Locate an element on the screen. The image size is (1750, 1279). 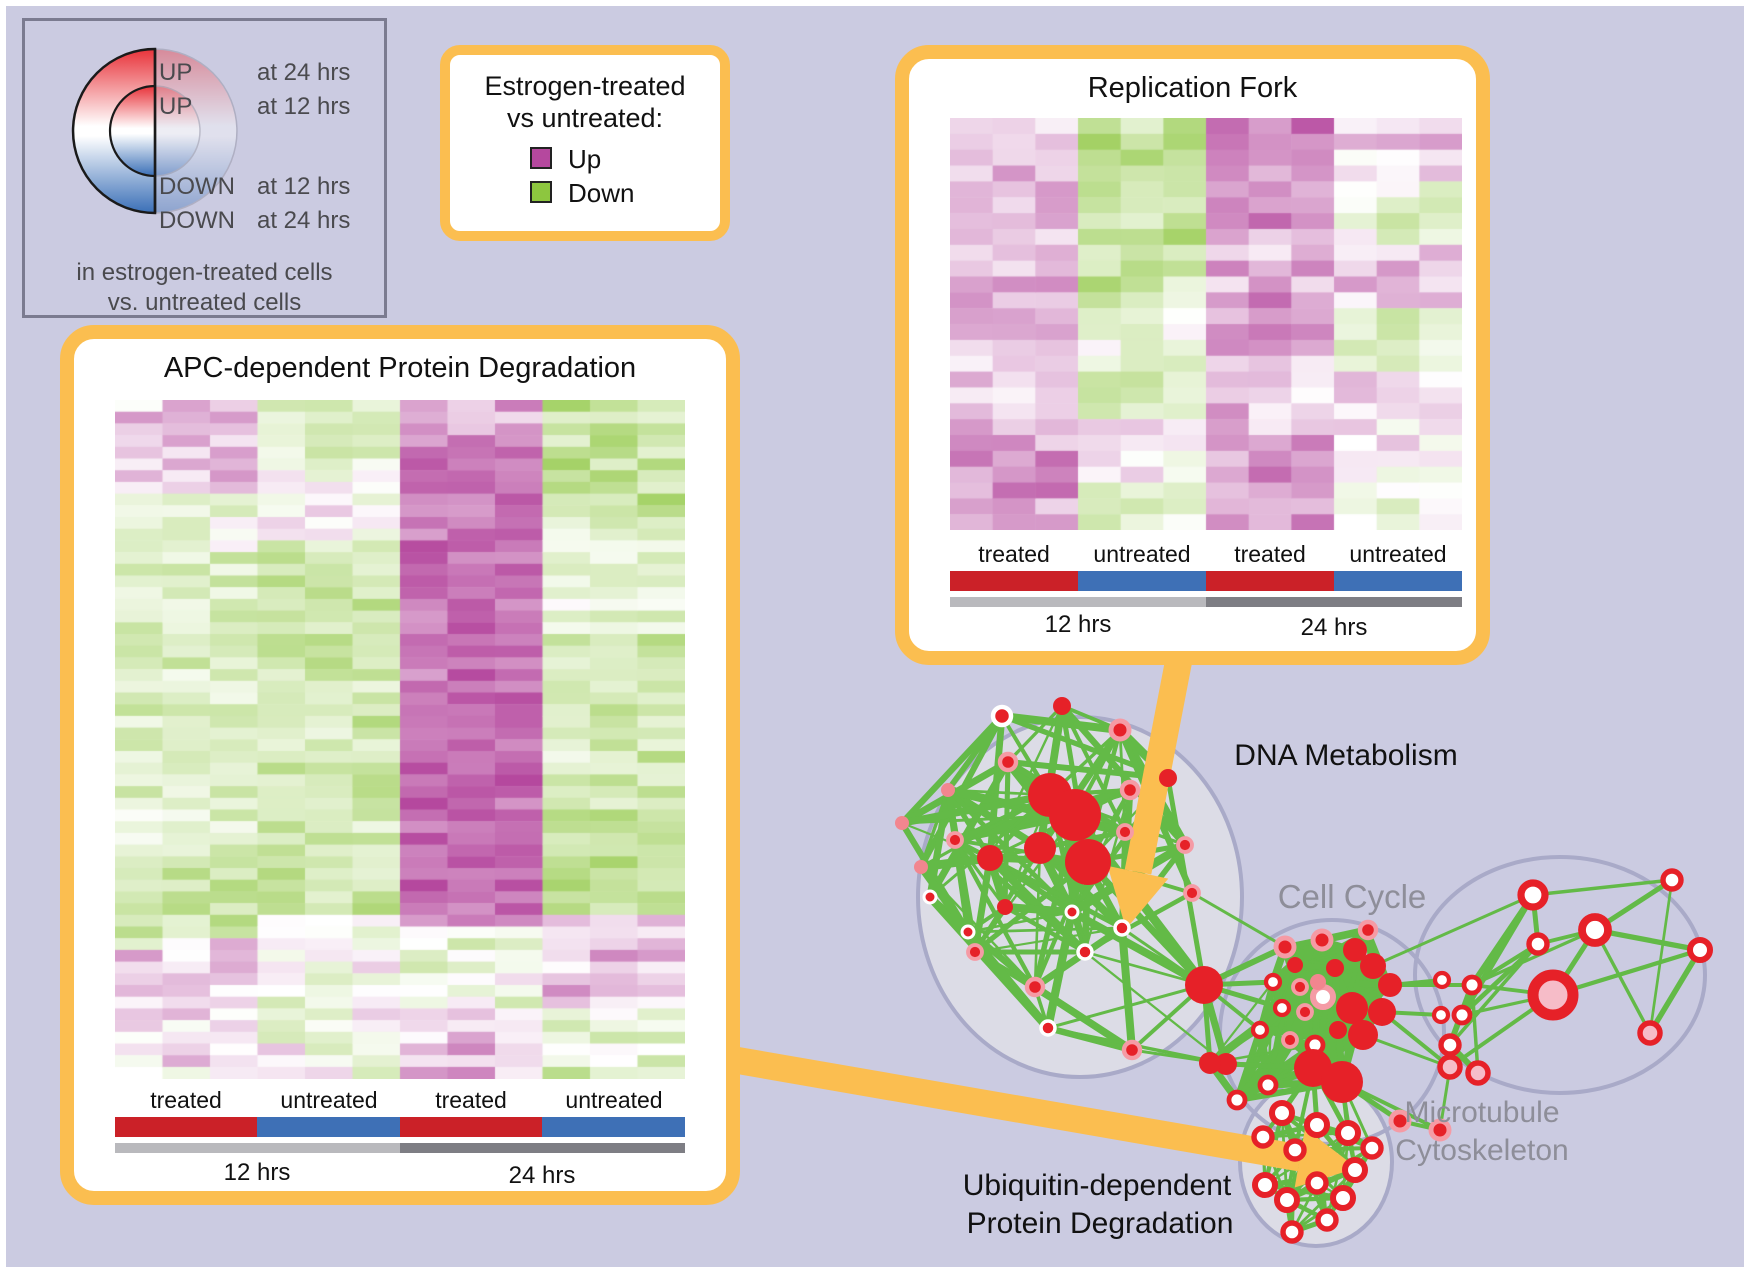
updown-ring-graphic is located at coordinates (154, 131).